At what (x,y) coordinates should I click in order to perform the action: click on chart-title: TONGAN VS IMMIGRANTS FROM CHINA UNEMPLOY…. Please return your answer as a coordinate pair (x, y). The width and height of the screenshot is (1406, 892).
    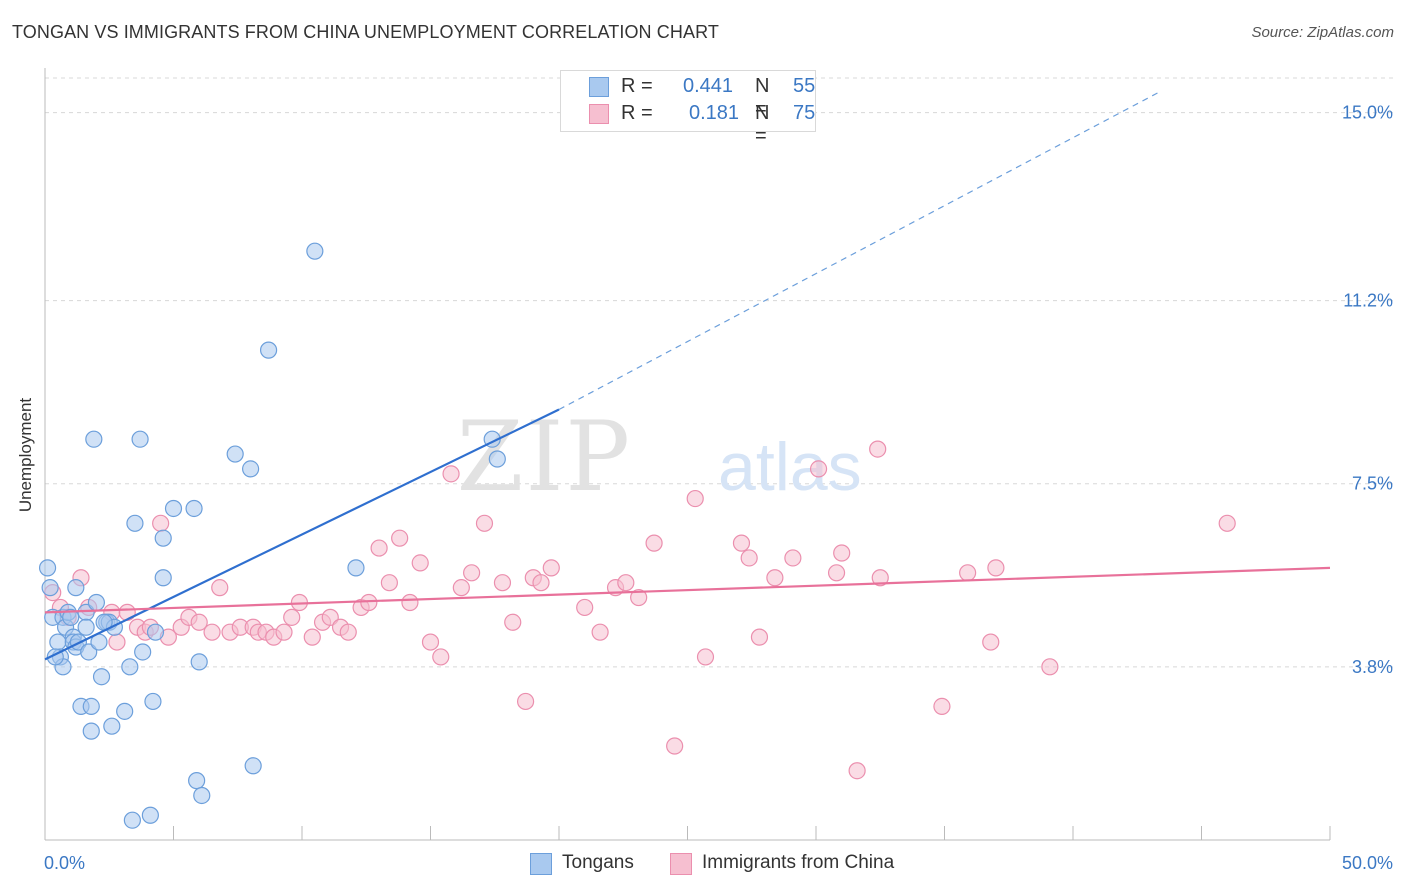
    Looking at the image, I should click on (365, 32).